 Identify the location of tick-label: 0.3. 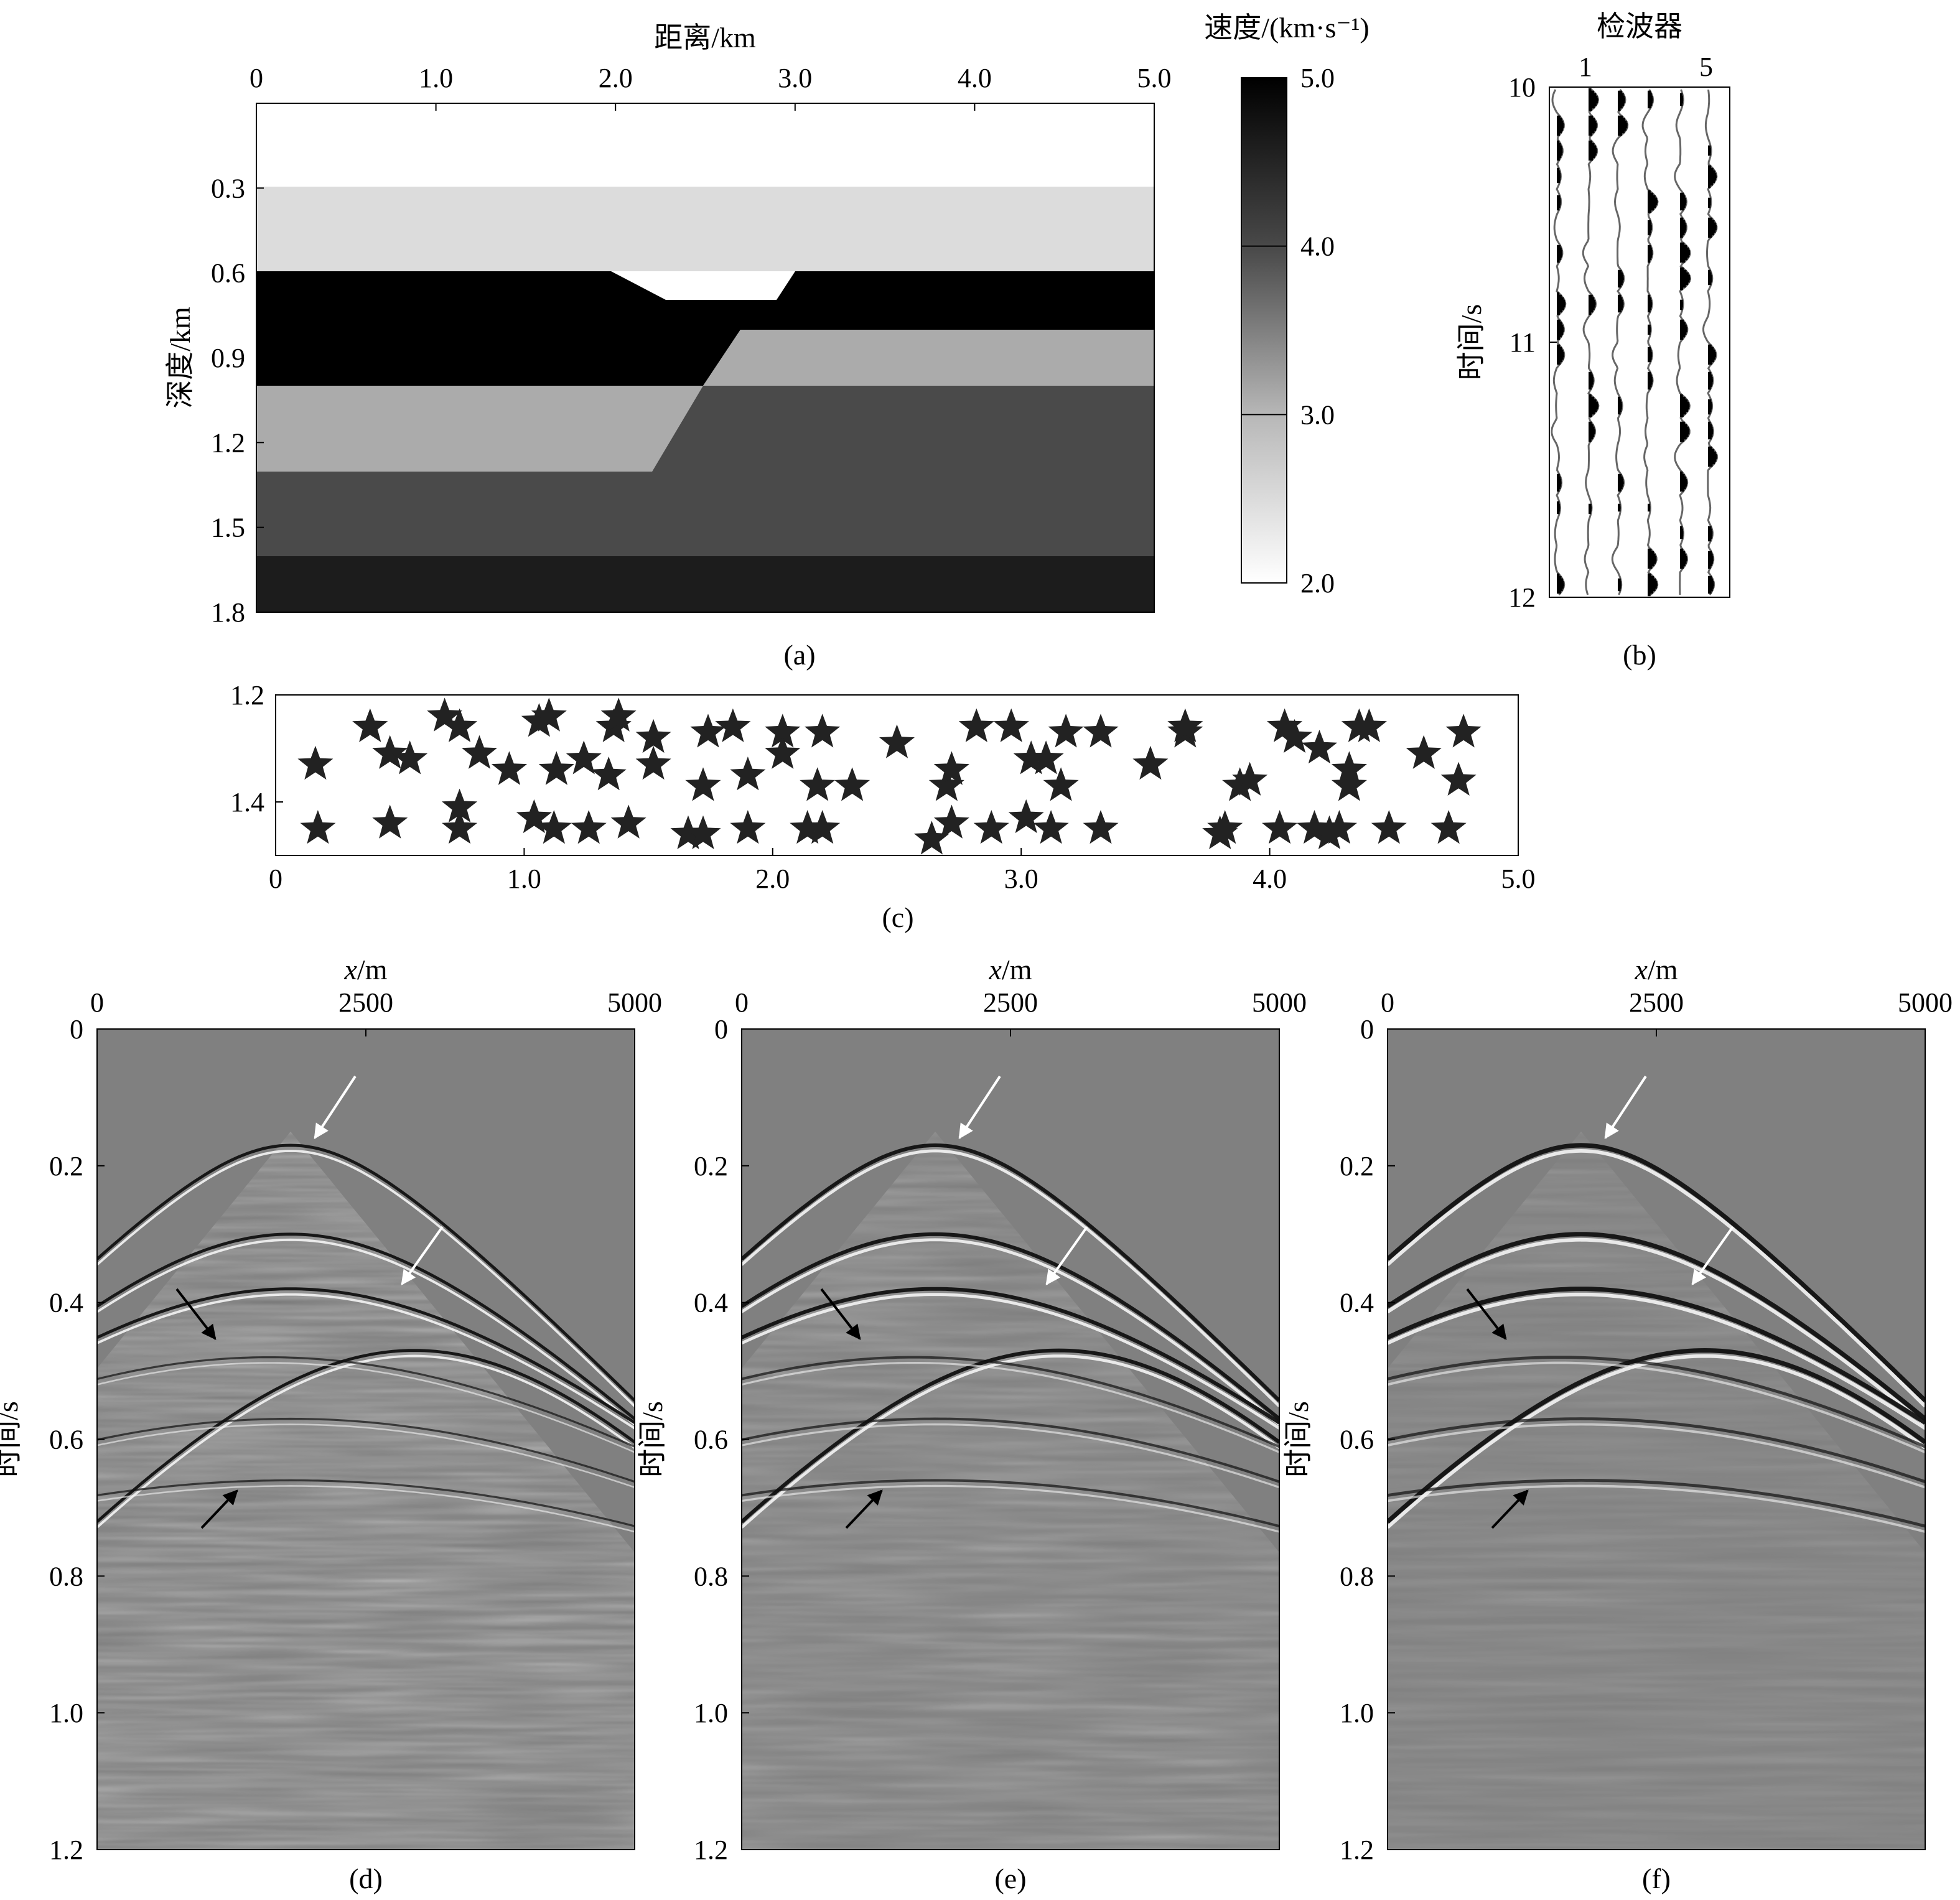
(228, 188).